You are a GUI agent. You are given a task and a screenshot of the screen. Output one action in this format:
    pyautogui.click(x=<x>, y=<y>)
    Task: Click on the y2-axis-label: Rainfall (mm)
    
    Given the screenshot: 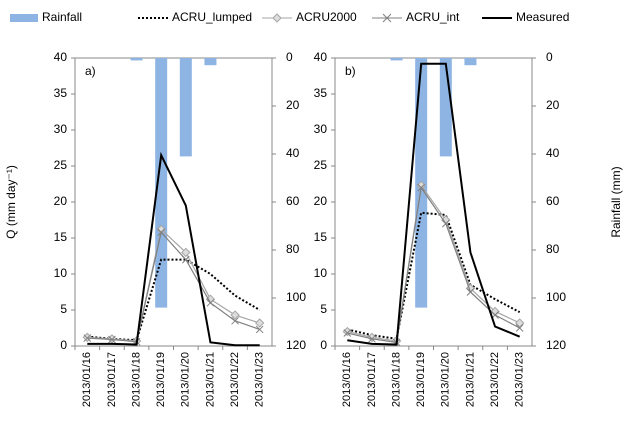 What is the action you would take?
    pyautogui.click(x=616, y=201)
    